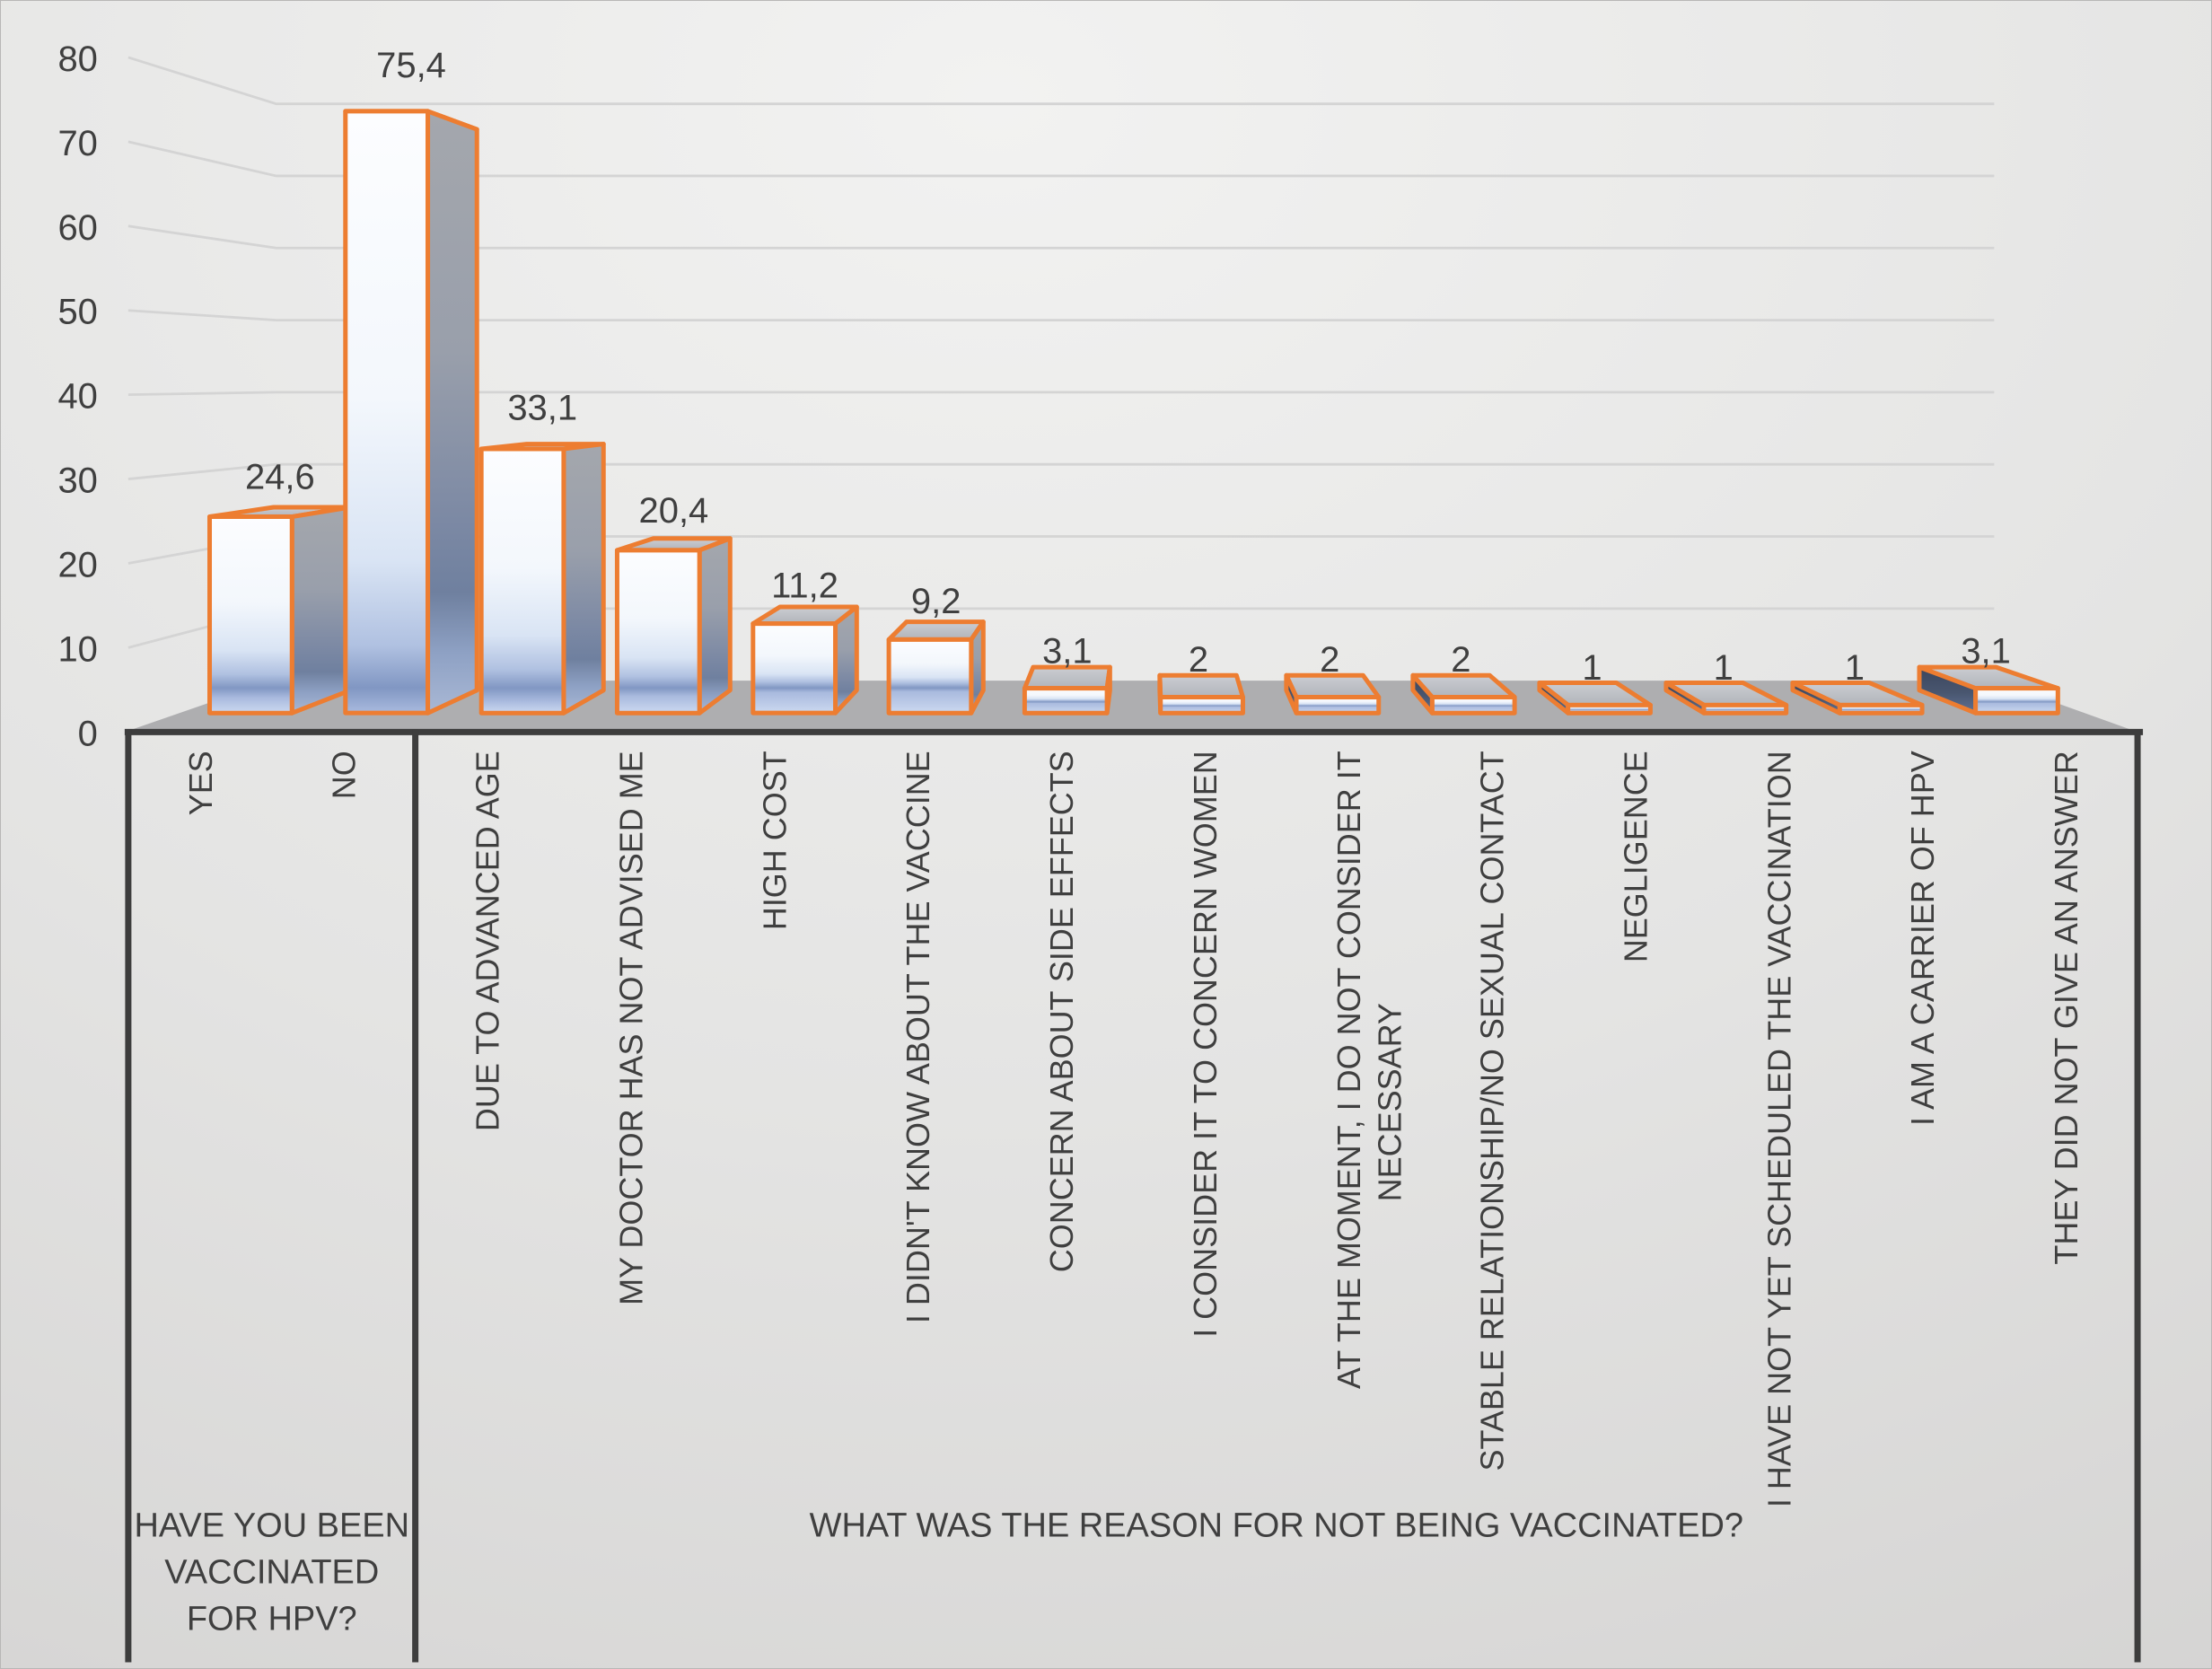 Image resolution: width=2212 pixels, height=1669 pixels. What do you see at coordinates (1778, 1129) in the screenshot?
I see `category-label: I HAVE NOT YET SCHEDULED THE VACCINATION` at bounding box center [1778, 1129].